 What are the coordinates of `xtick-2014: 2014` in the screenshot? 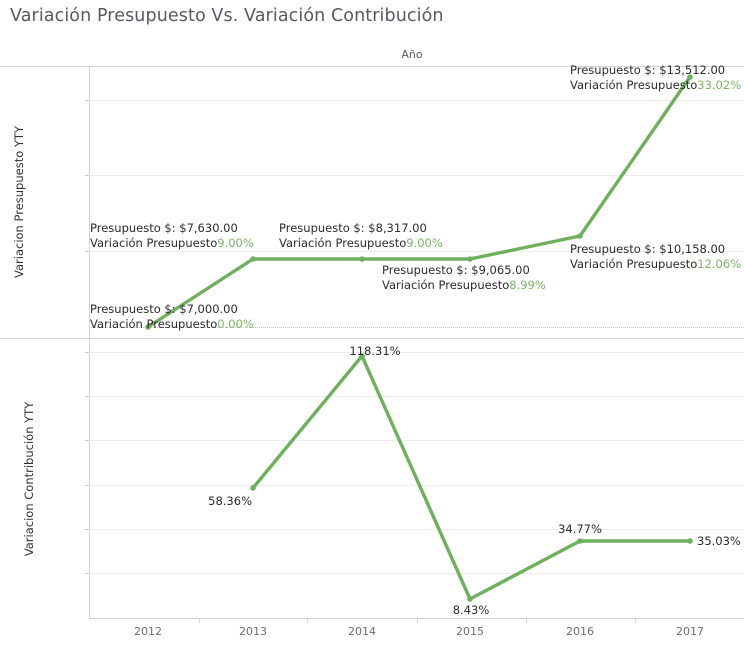 It's located at (362, 631).